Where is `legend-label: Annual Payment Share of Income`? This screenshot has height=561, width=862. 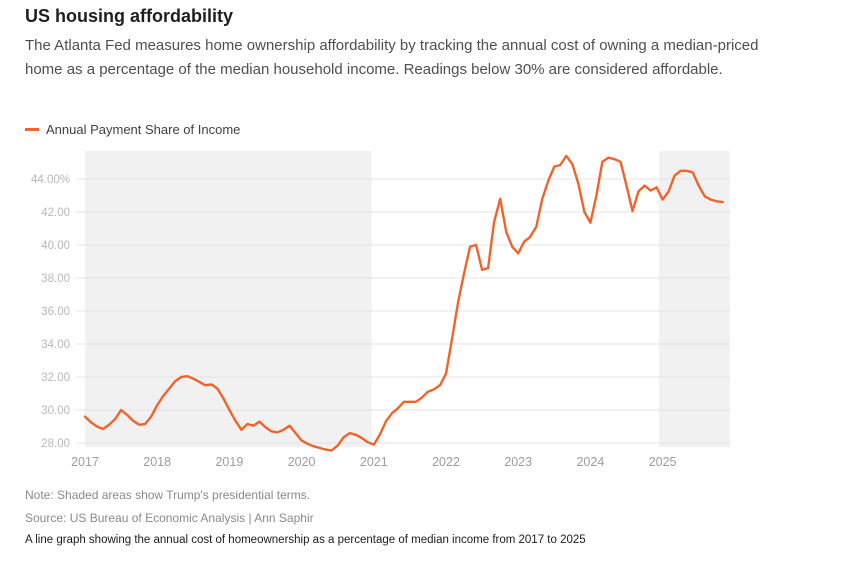
legend-label: Annual Payment Share of Income is located at coordinates (143, 129).